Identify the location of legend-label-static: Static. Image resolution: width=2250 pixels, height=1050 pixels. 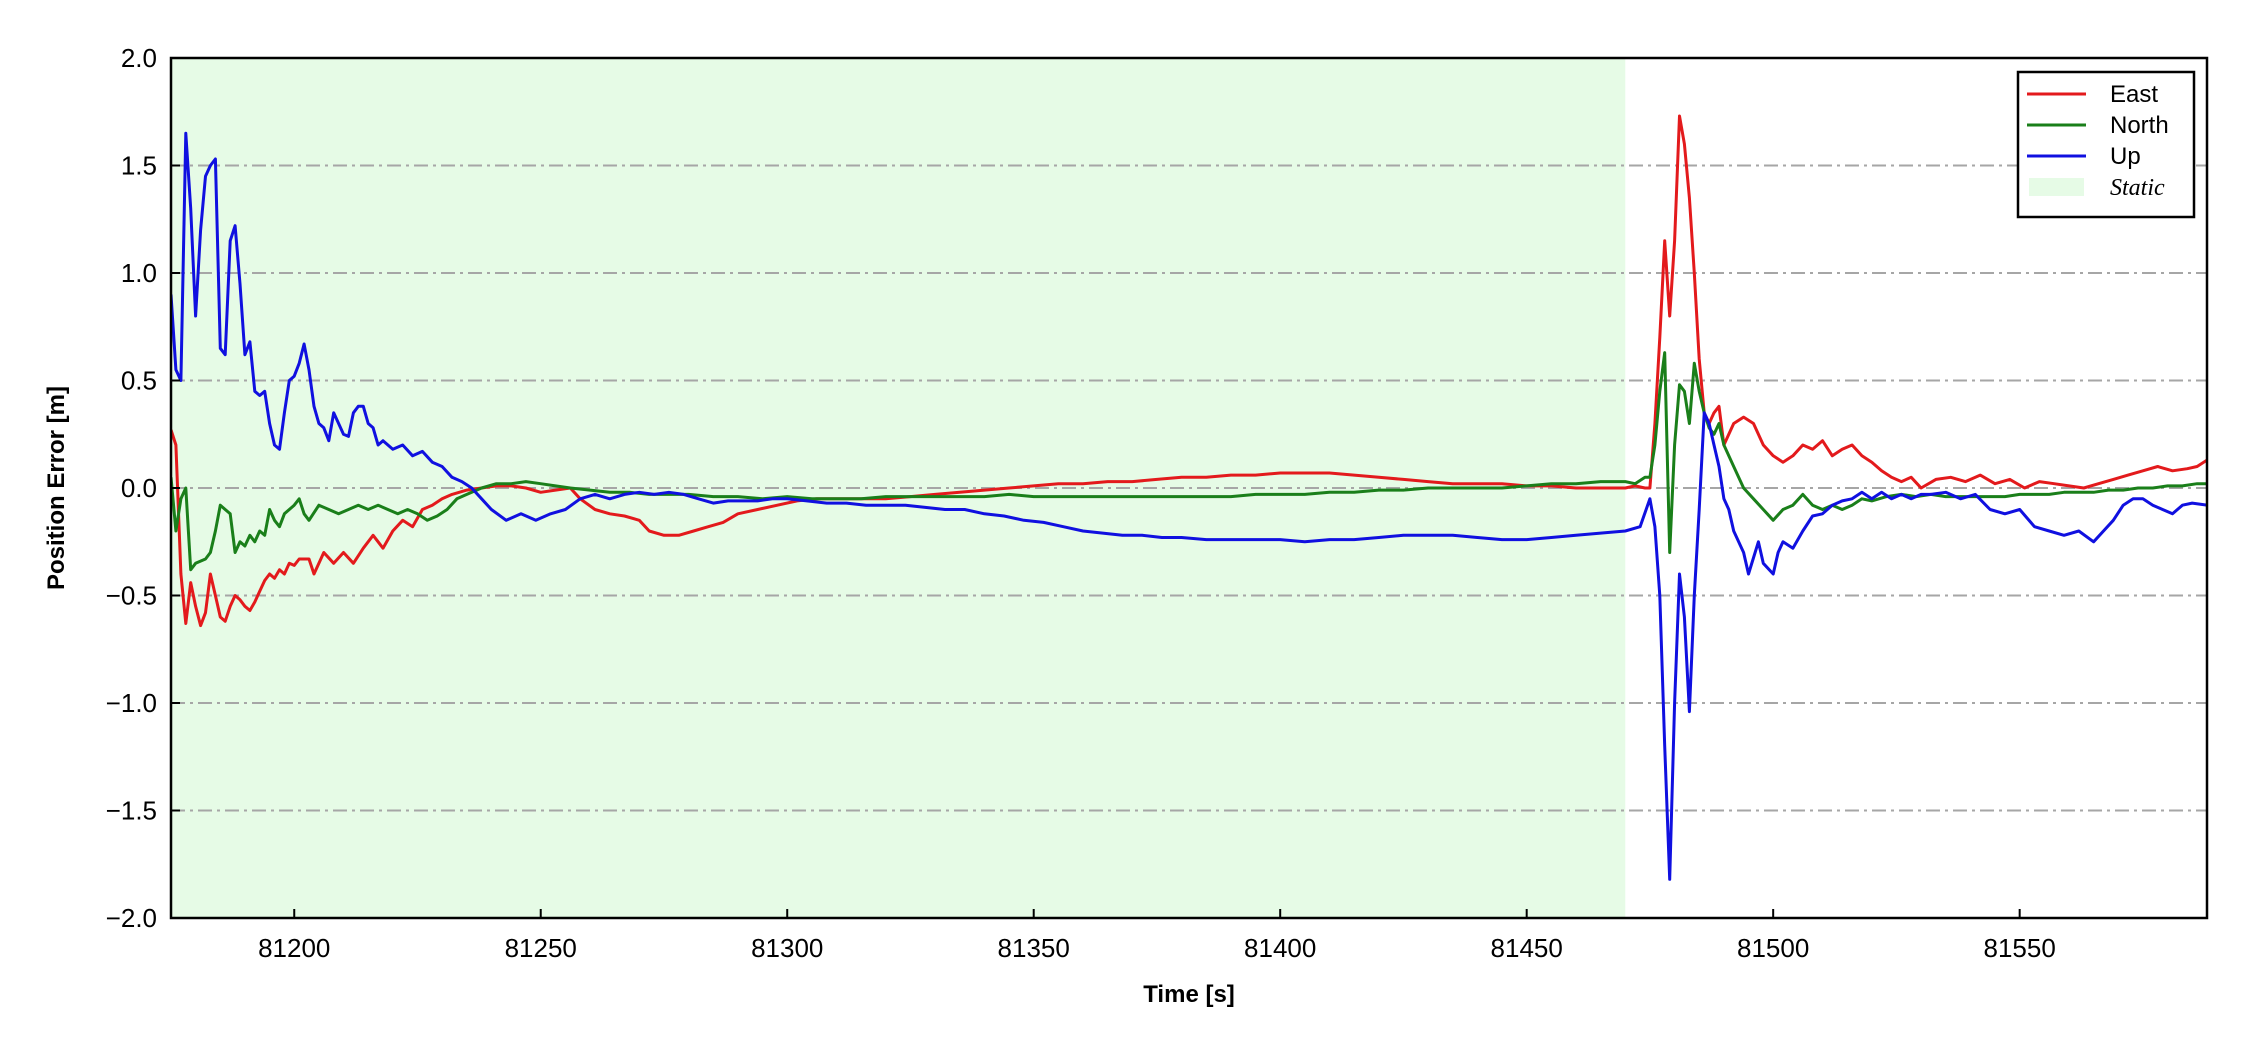
(2137, 188).